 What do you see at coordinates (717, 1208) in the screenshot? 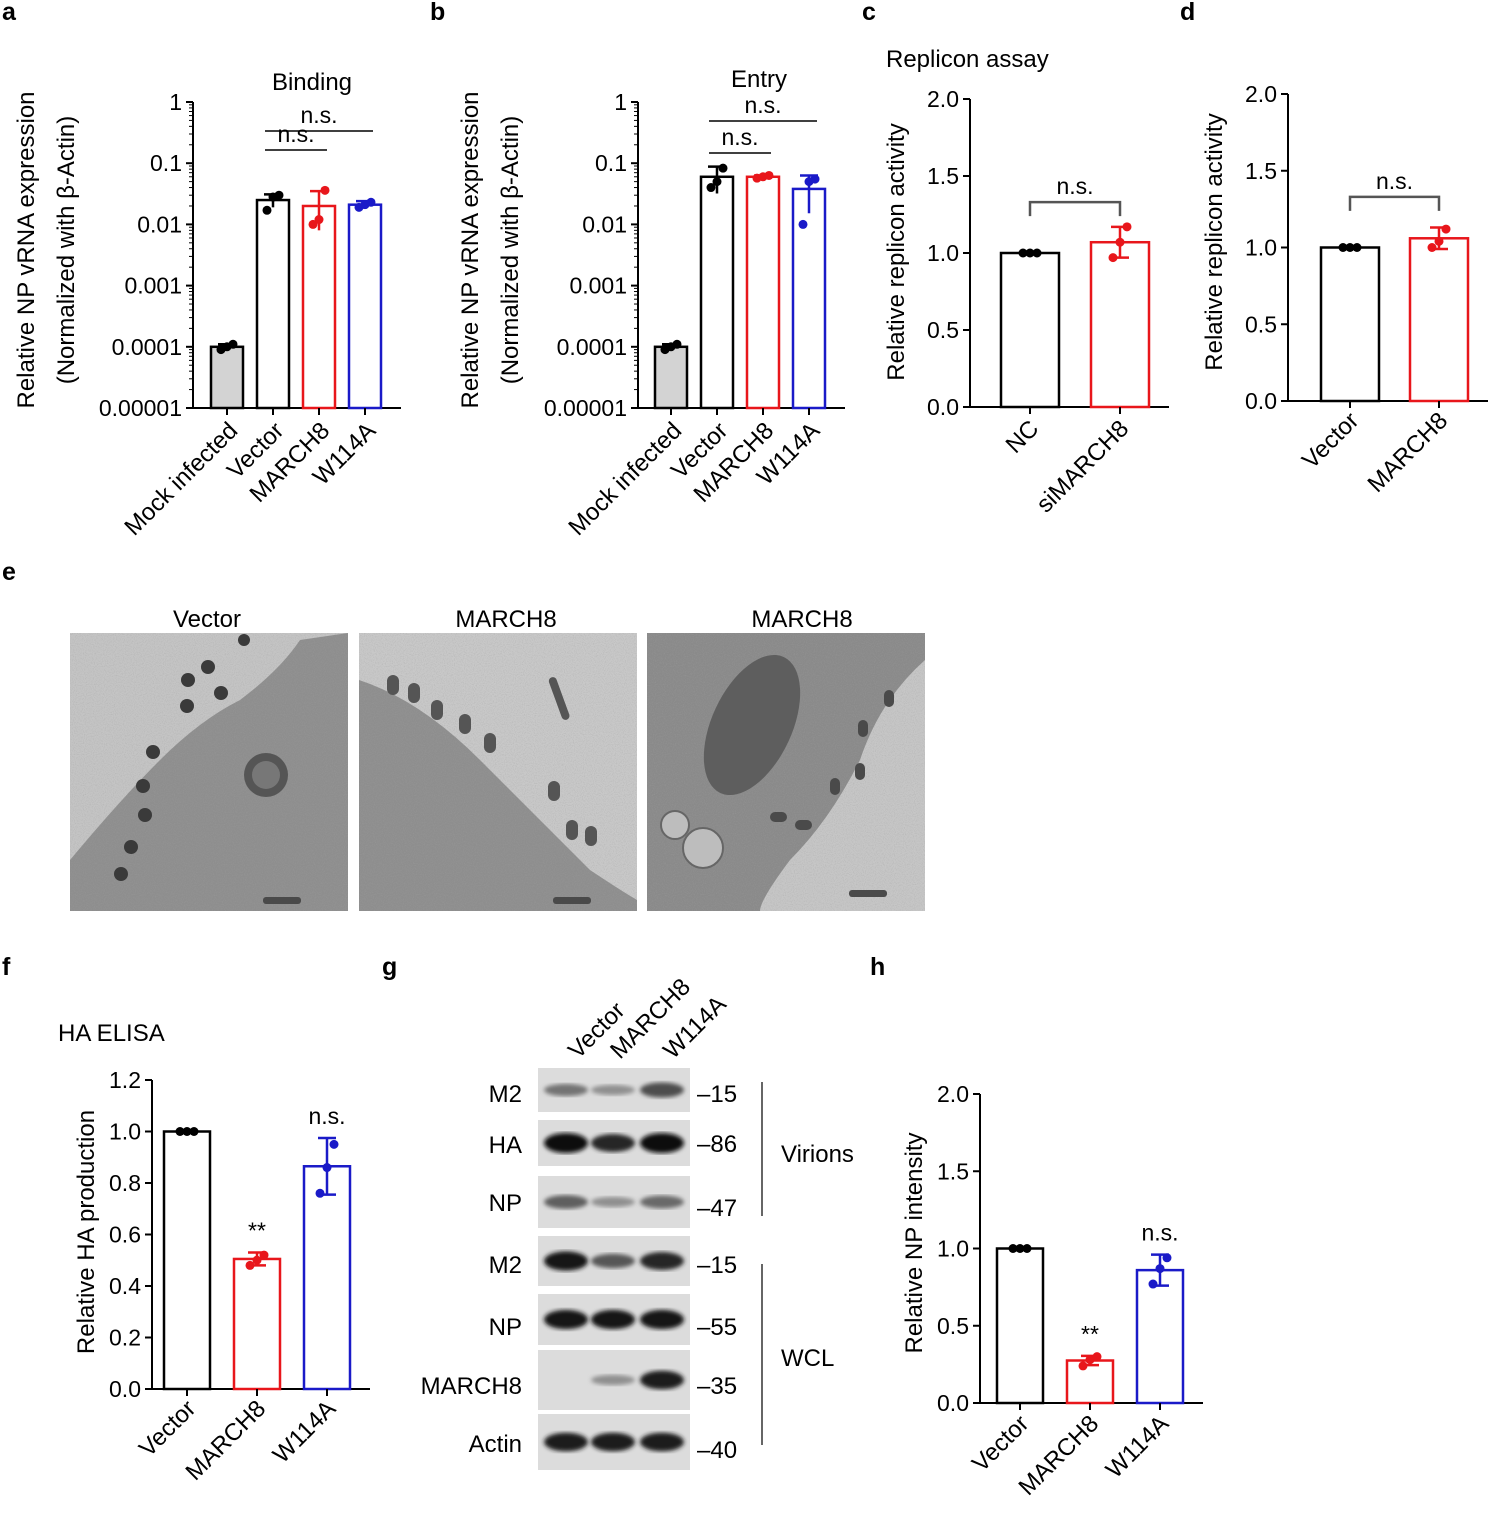
I see `blot-mw-47: –47` at bounding box center [717, 1208].